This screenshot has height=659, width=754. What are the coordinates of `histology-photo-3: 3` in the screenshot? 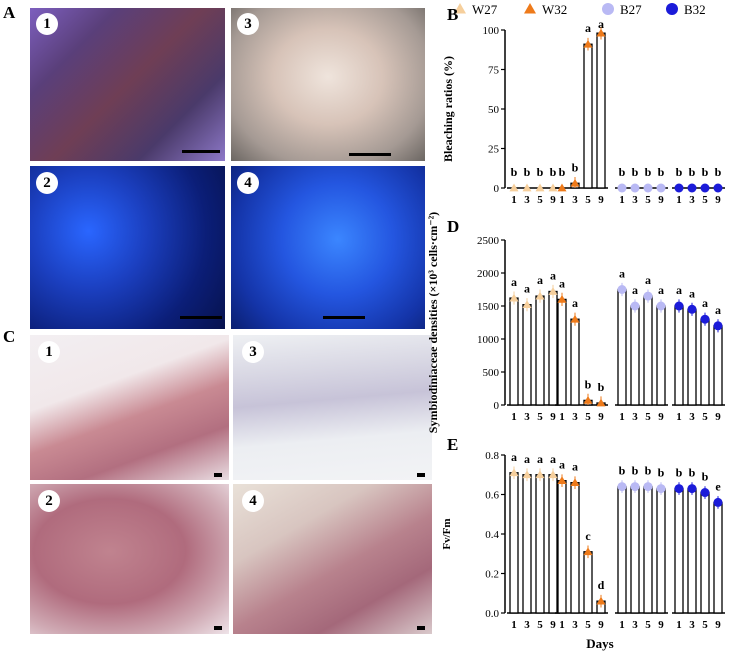 It's located at (332, 407).